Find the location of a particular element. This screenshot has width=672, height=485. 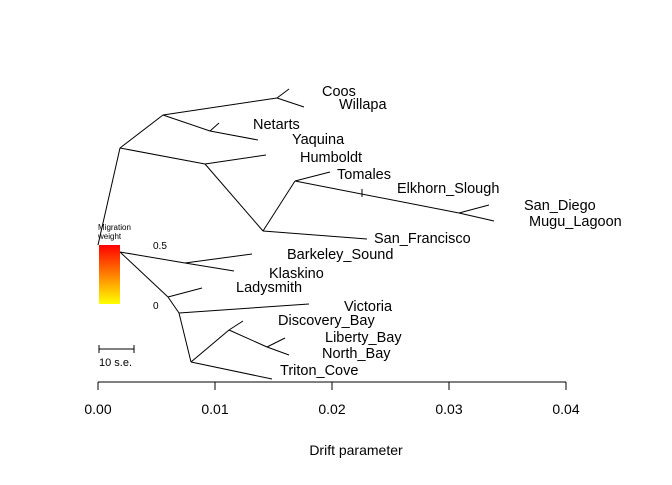

tip-label-netarts: Netarts is located at coordinates (276, 125).